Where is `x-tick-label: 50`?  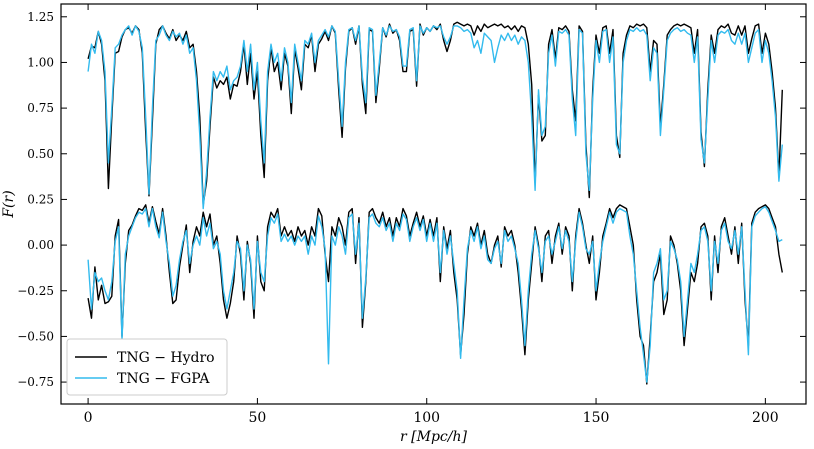 x-tick-label: 50 is located at coordinates (257, 418).